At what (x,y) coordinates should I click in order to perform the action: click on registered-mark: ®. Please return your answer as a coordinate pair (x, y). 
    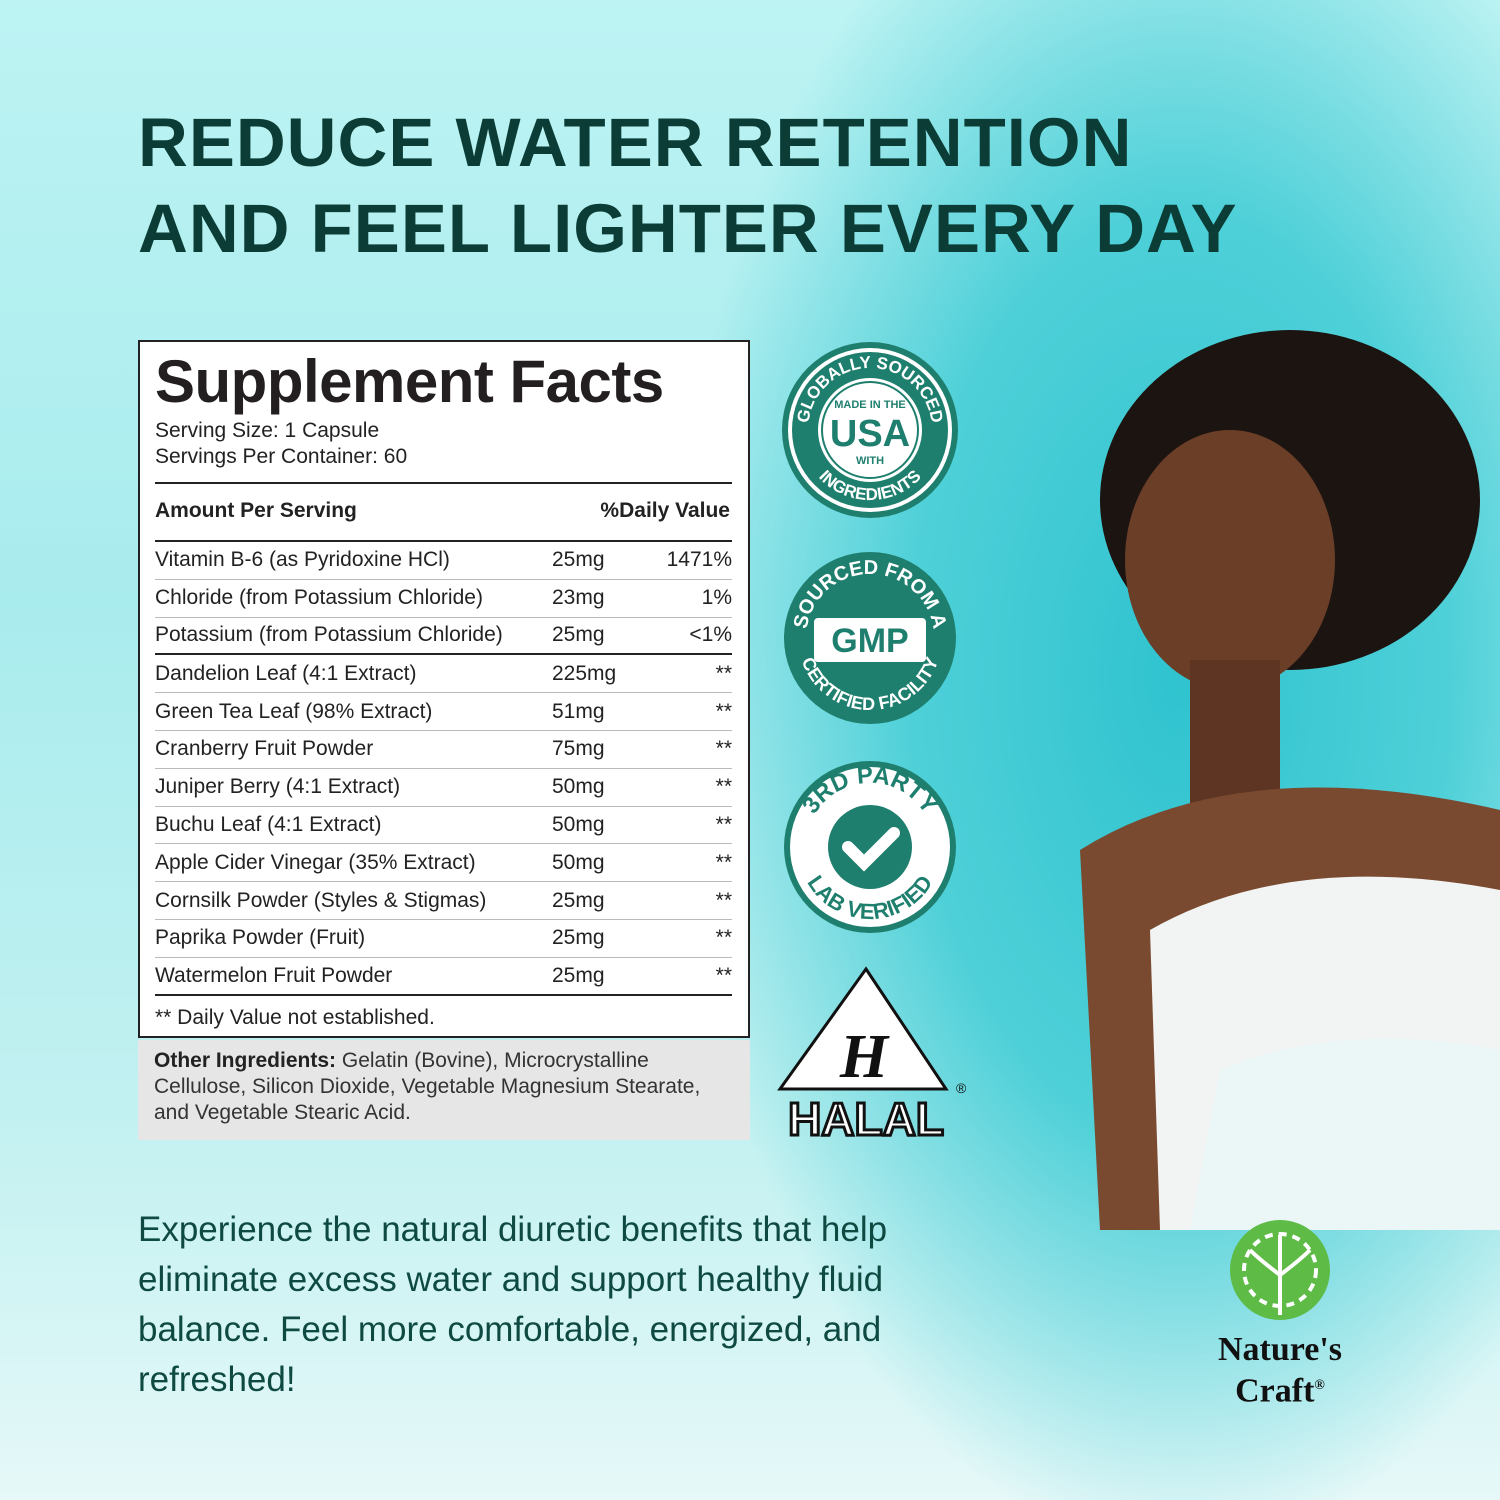
    Looking at the image, I should click on (1319, 1385).